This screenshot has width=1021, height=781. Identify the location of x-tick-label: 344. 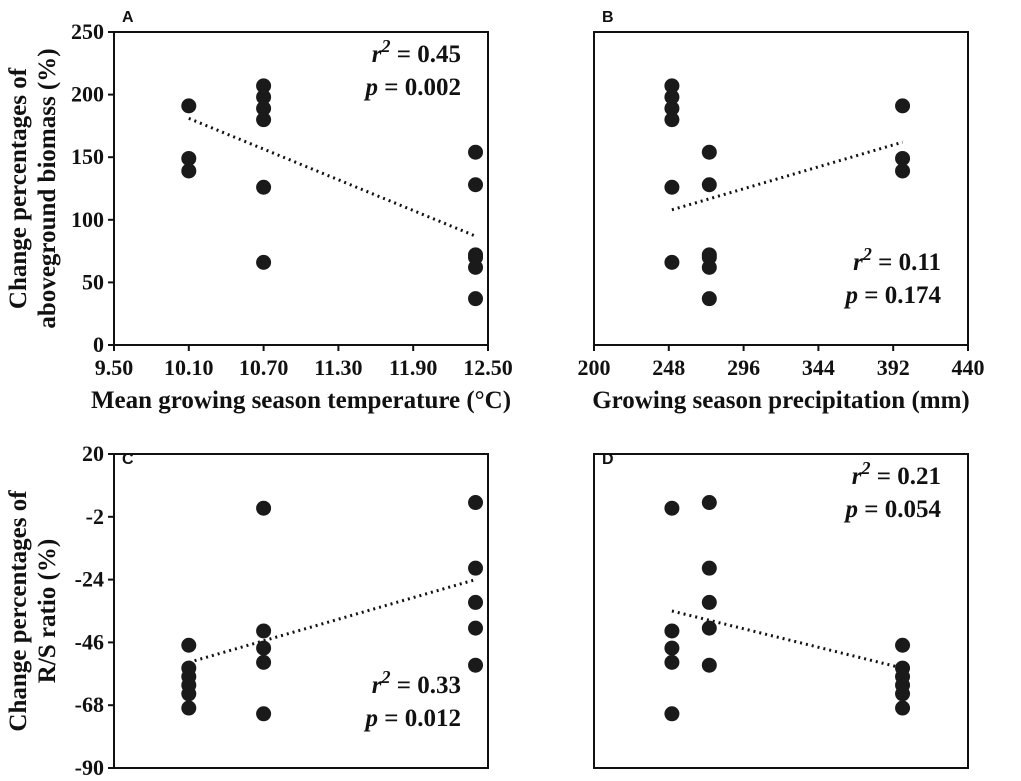
(818, 367).